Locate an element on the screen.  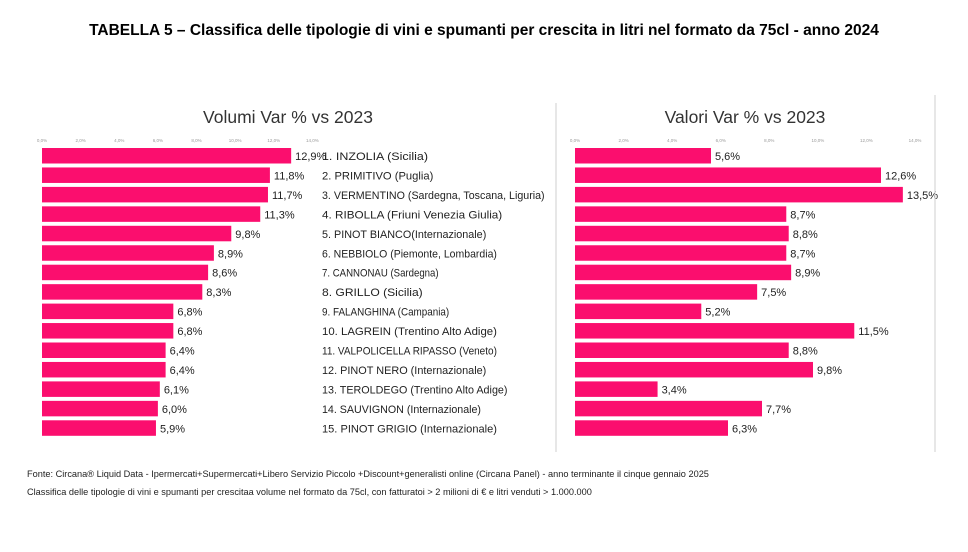
category-label: 9. FALANGHINA (Campania) is located at coordinates (385, 313).